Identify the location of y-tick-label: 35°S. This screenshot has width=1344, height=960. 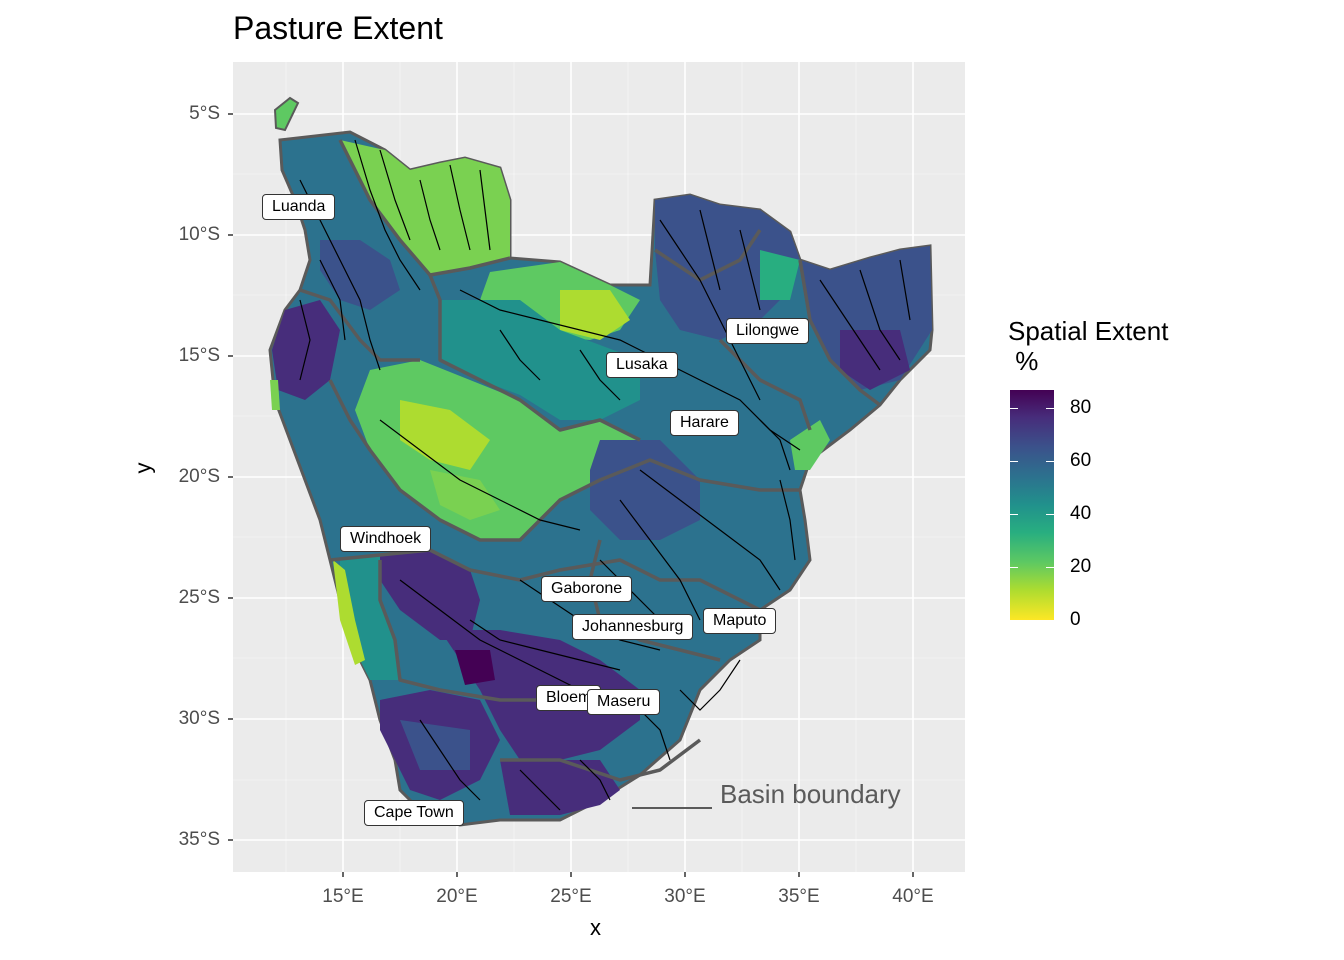
(199, 839).